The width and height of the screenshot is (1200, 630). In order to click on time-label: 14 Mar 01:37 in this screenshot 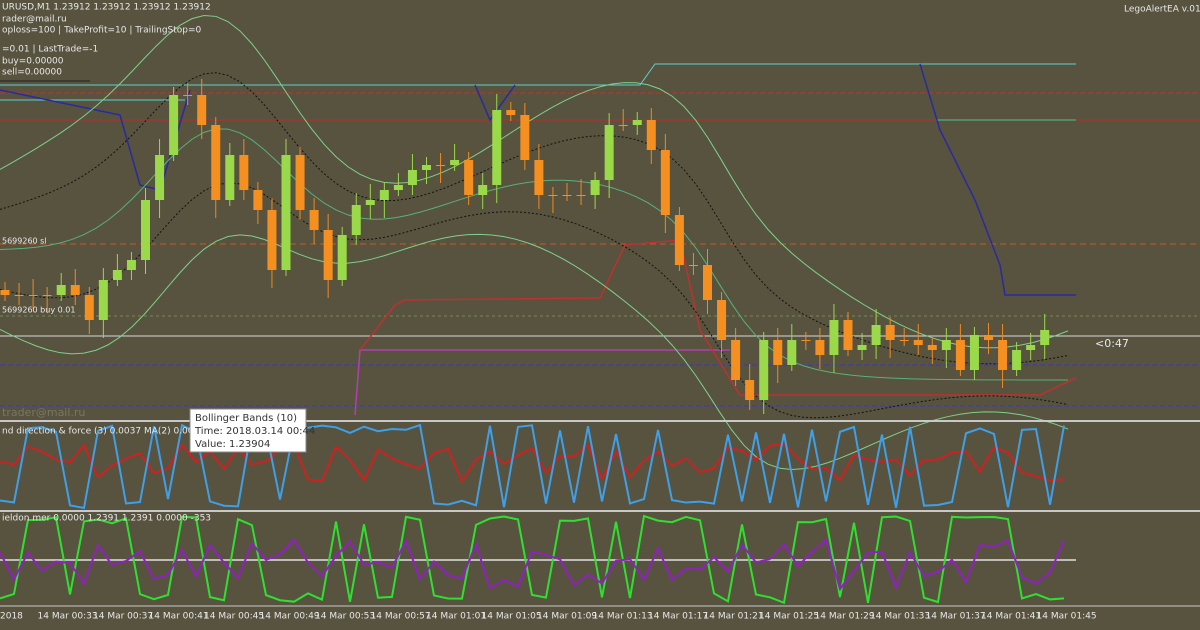, I will do `click(956, 617)`.